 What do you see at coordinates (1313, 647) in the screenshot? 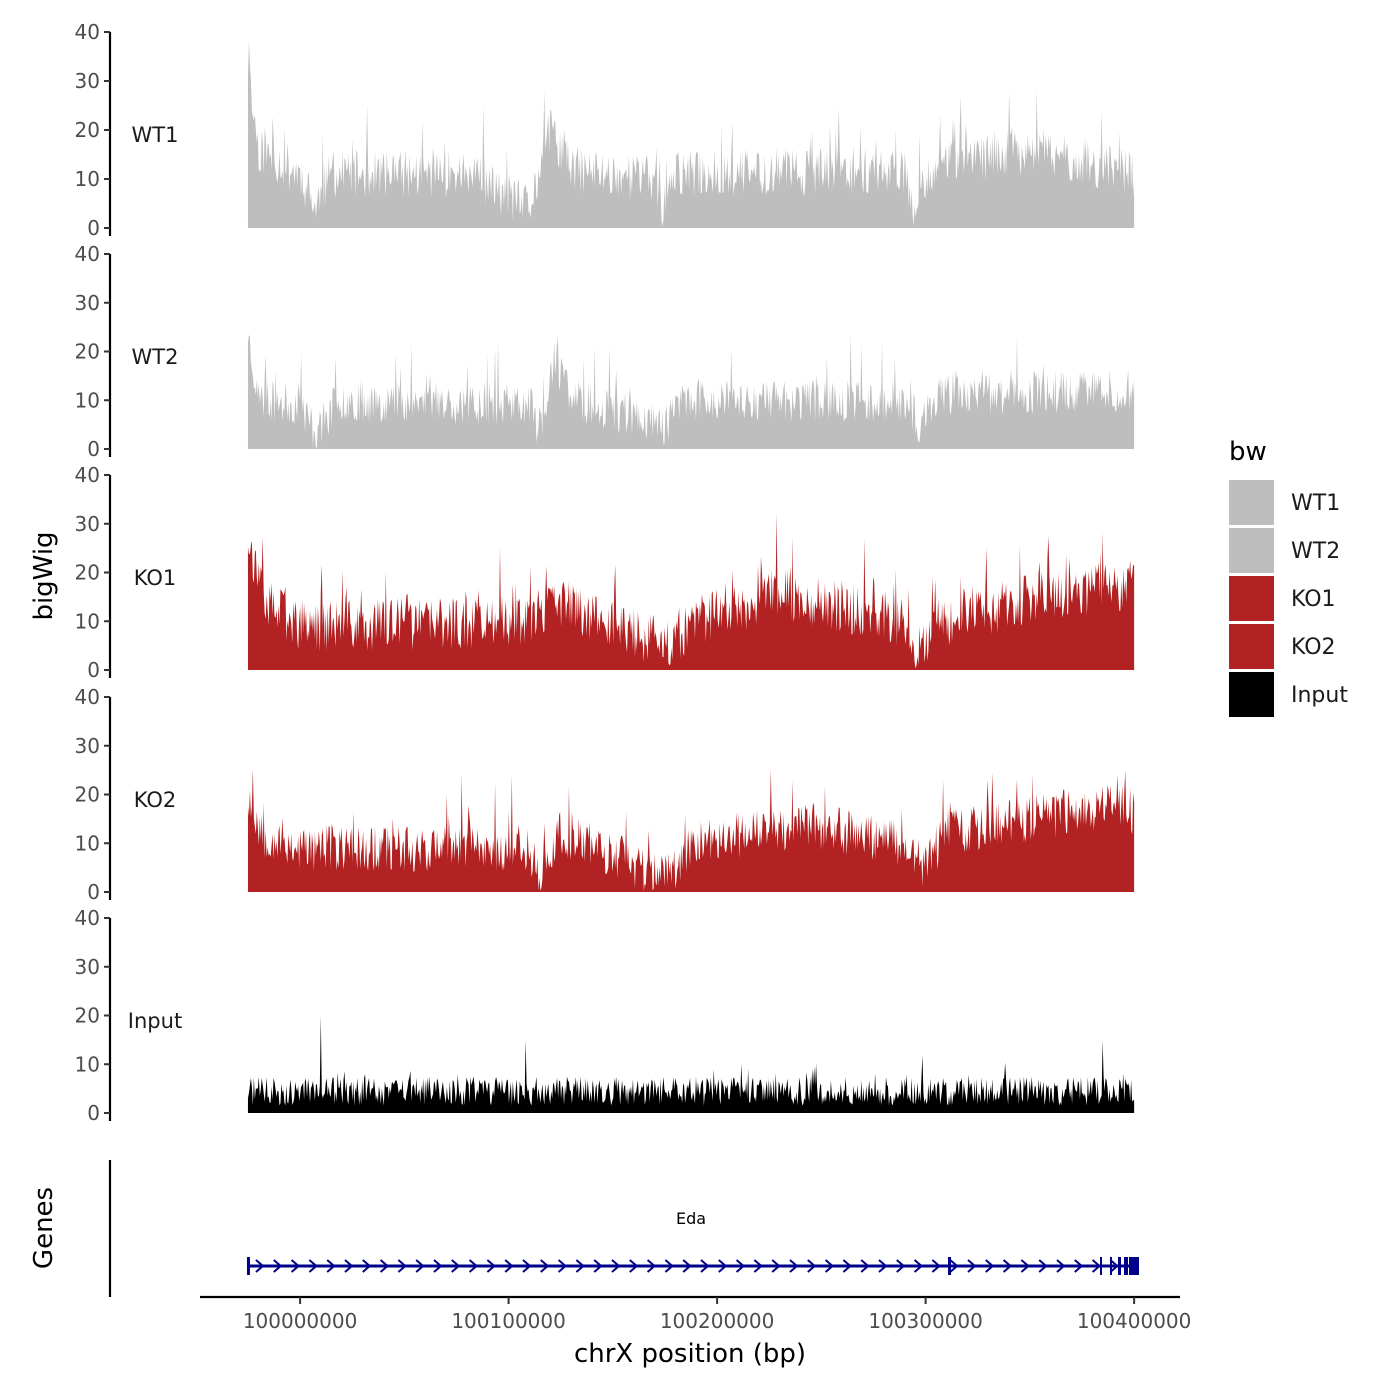
I see `legend-label-ko2: KO2` at bounding box center [1313, 647].